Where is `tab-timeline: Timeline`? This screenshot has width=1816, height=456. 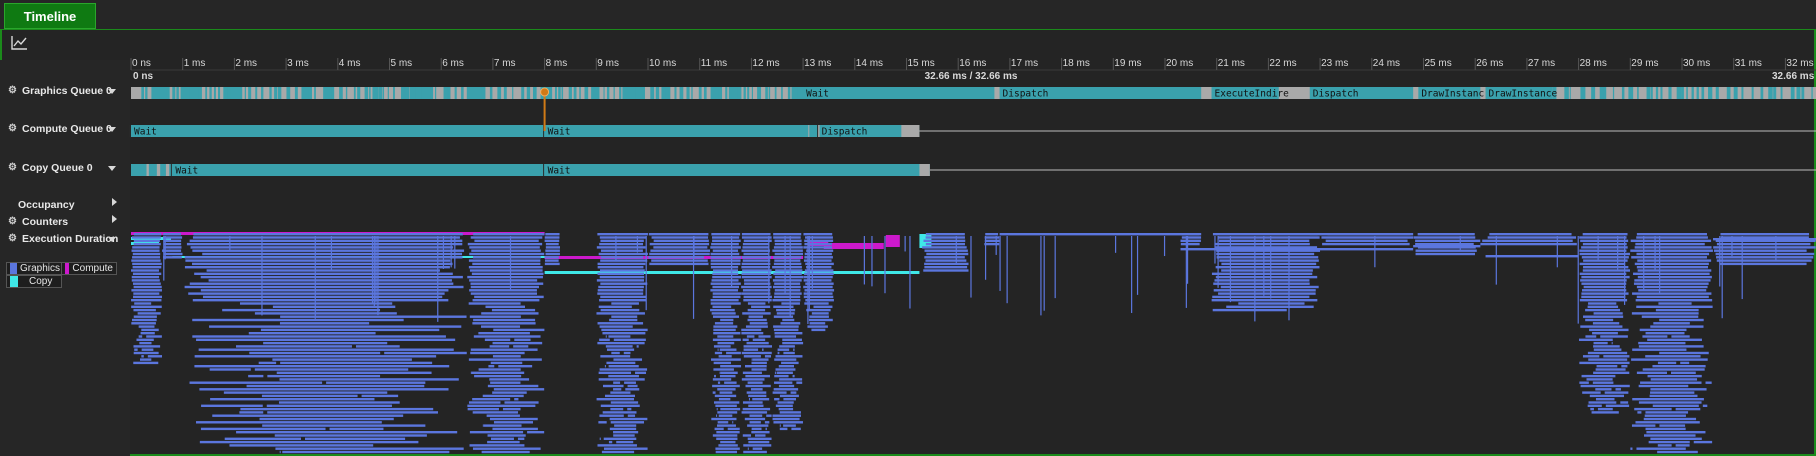 tab-timeline: Timeline is located at coordinates (50, 16).